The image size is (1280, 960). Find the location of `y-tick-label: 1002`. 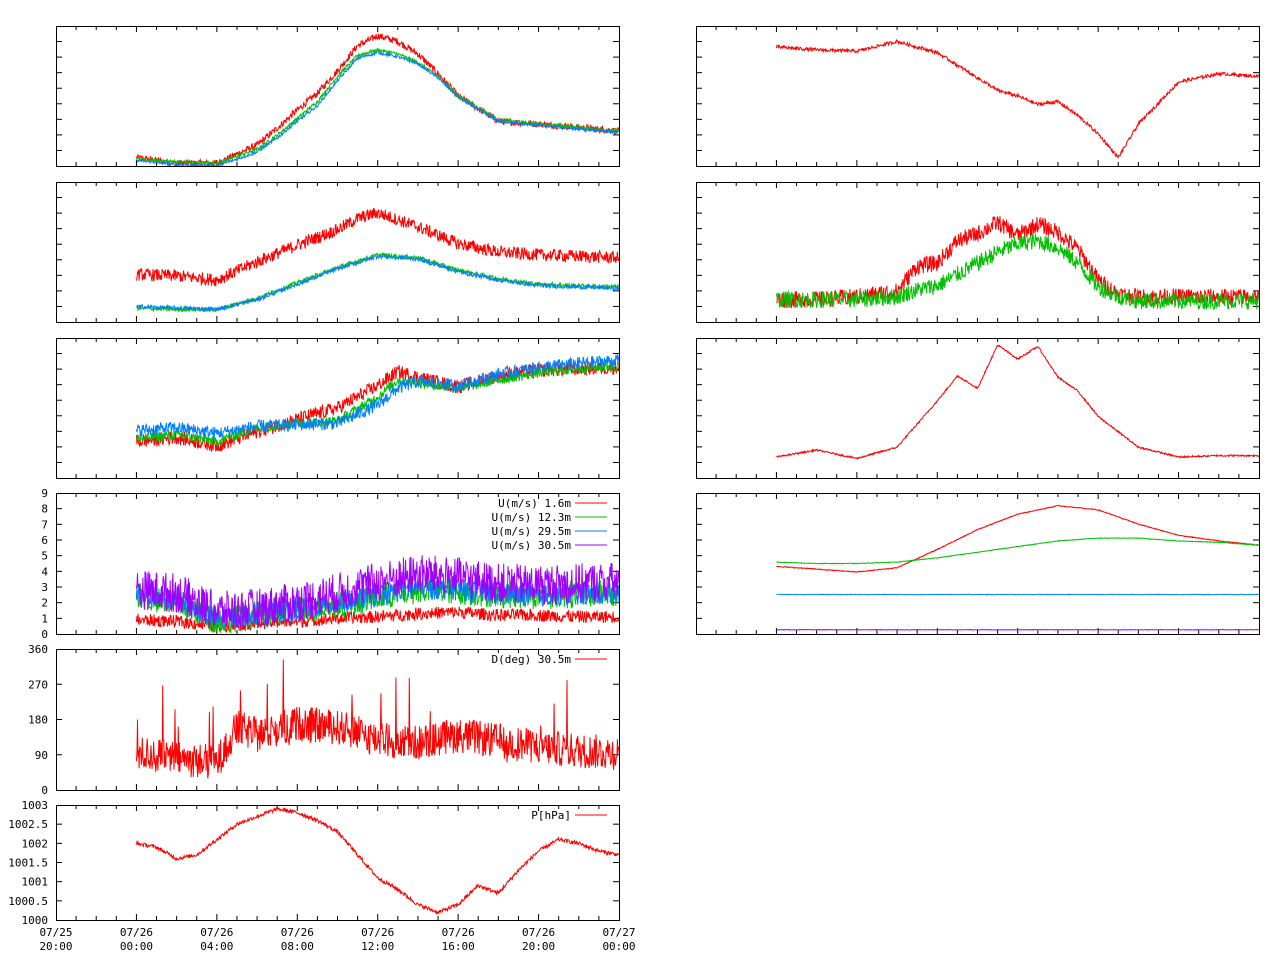

y-tick-label: 1002 is located at coordinates (35, 843).